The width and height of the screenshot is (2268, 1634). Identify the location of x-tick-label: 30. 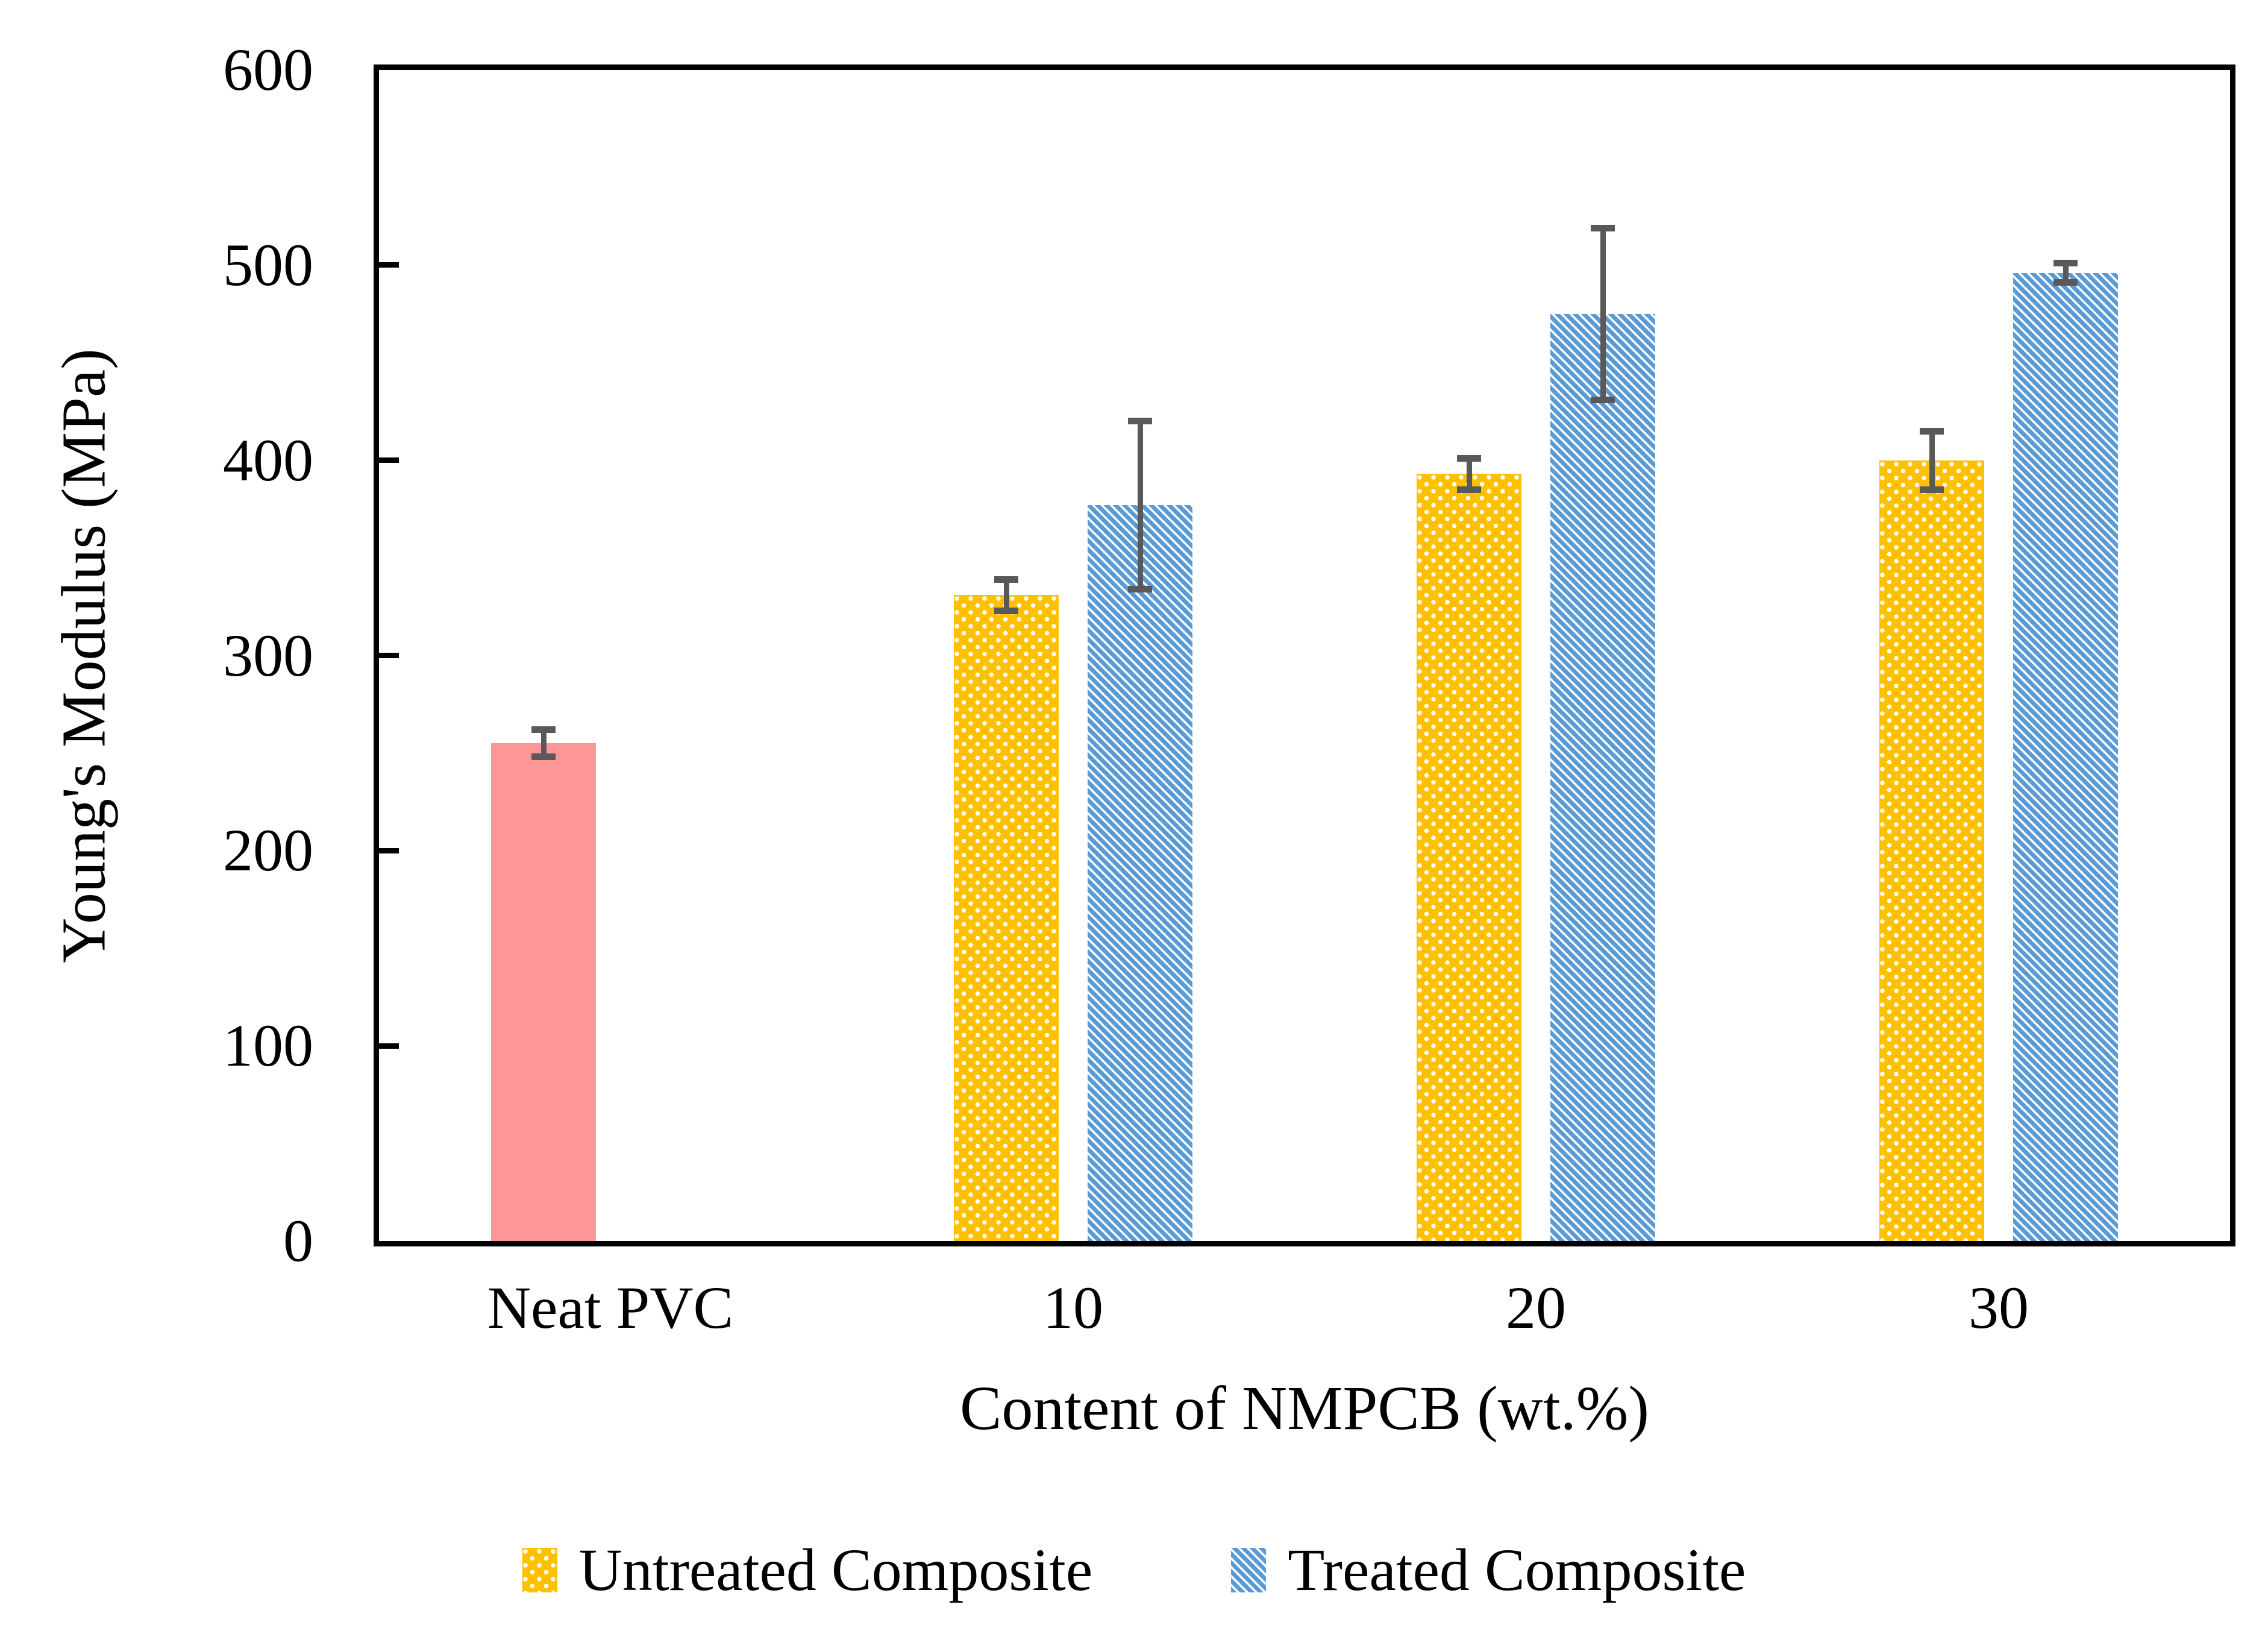
(1999, 1307).